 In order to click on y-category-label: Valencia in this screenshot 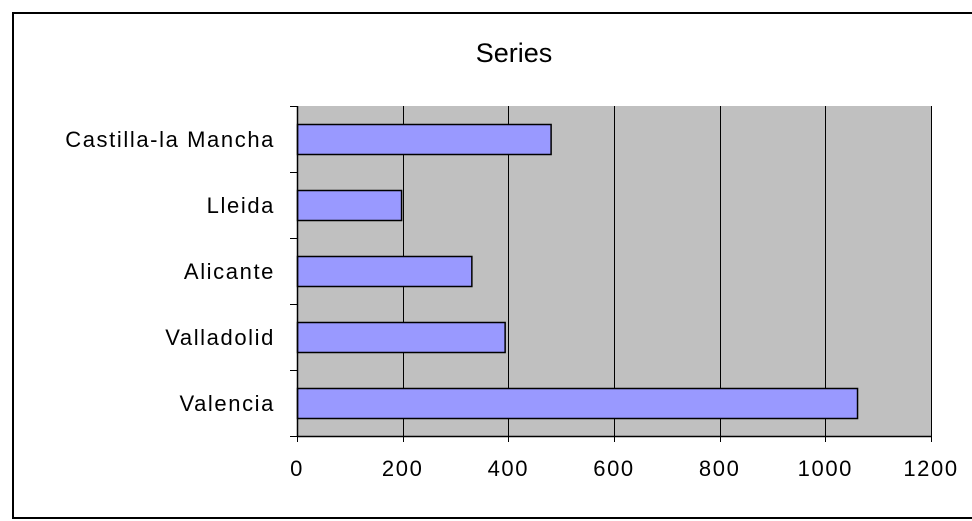, I will do `click(227, 403)`.